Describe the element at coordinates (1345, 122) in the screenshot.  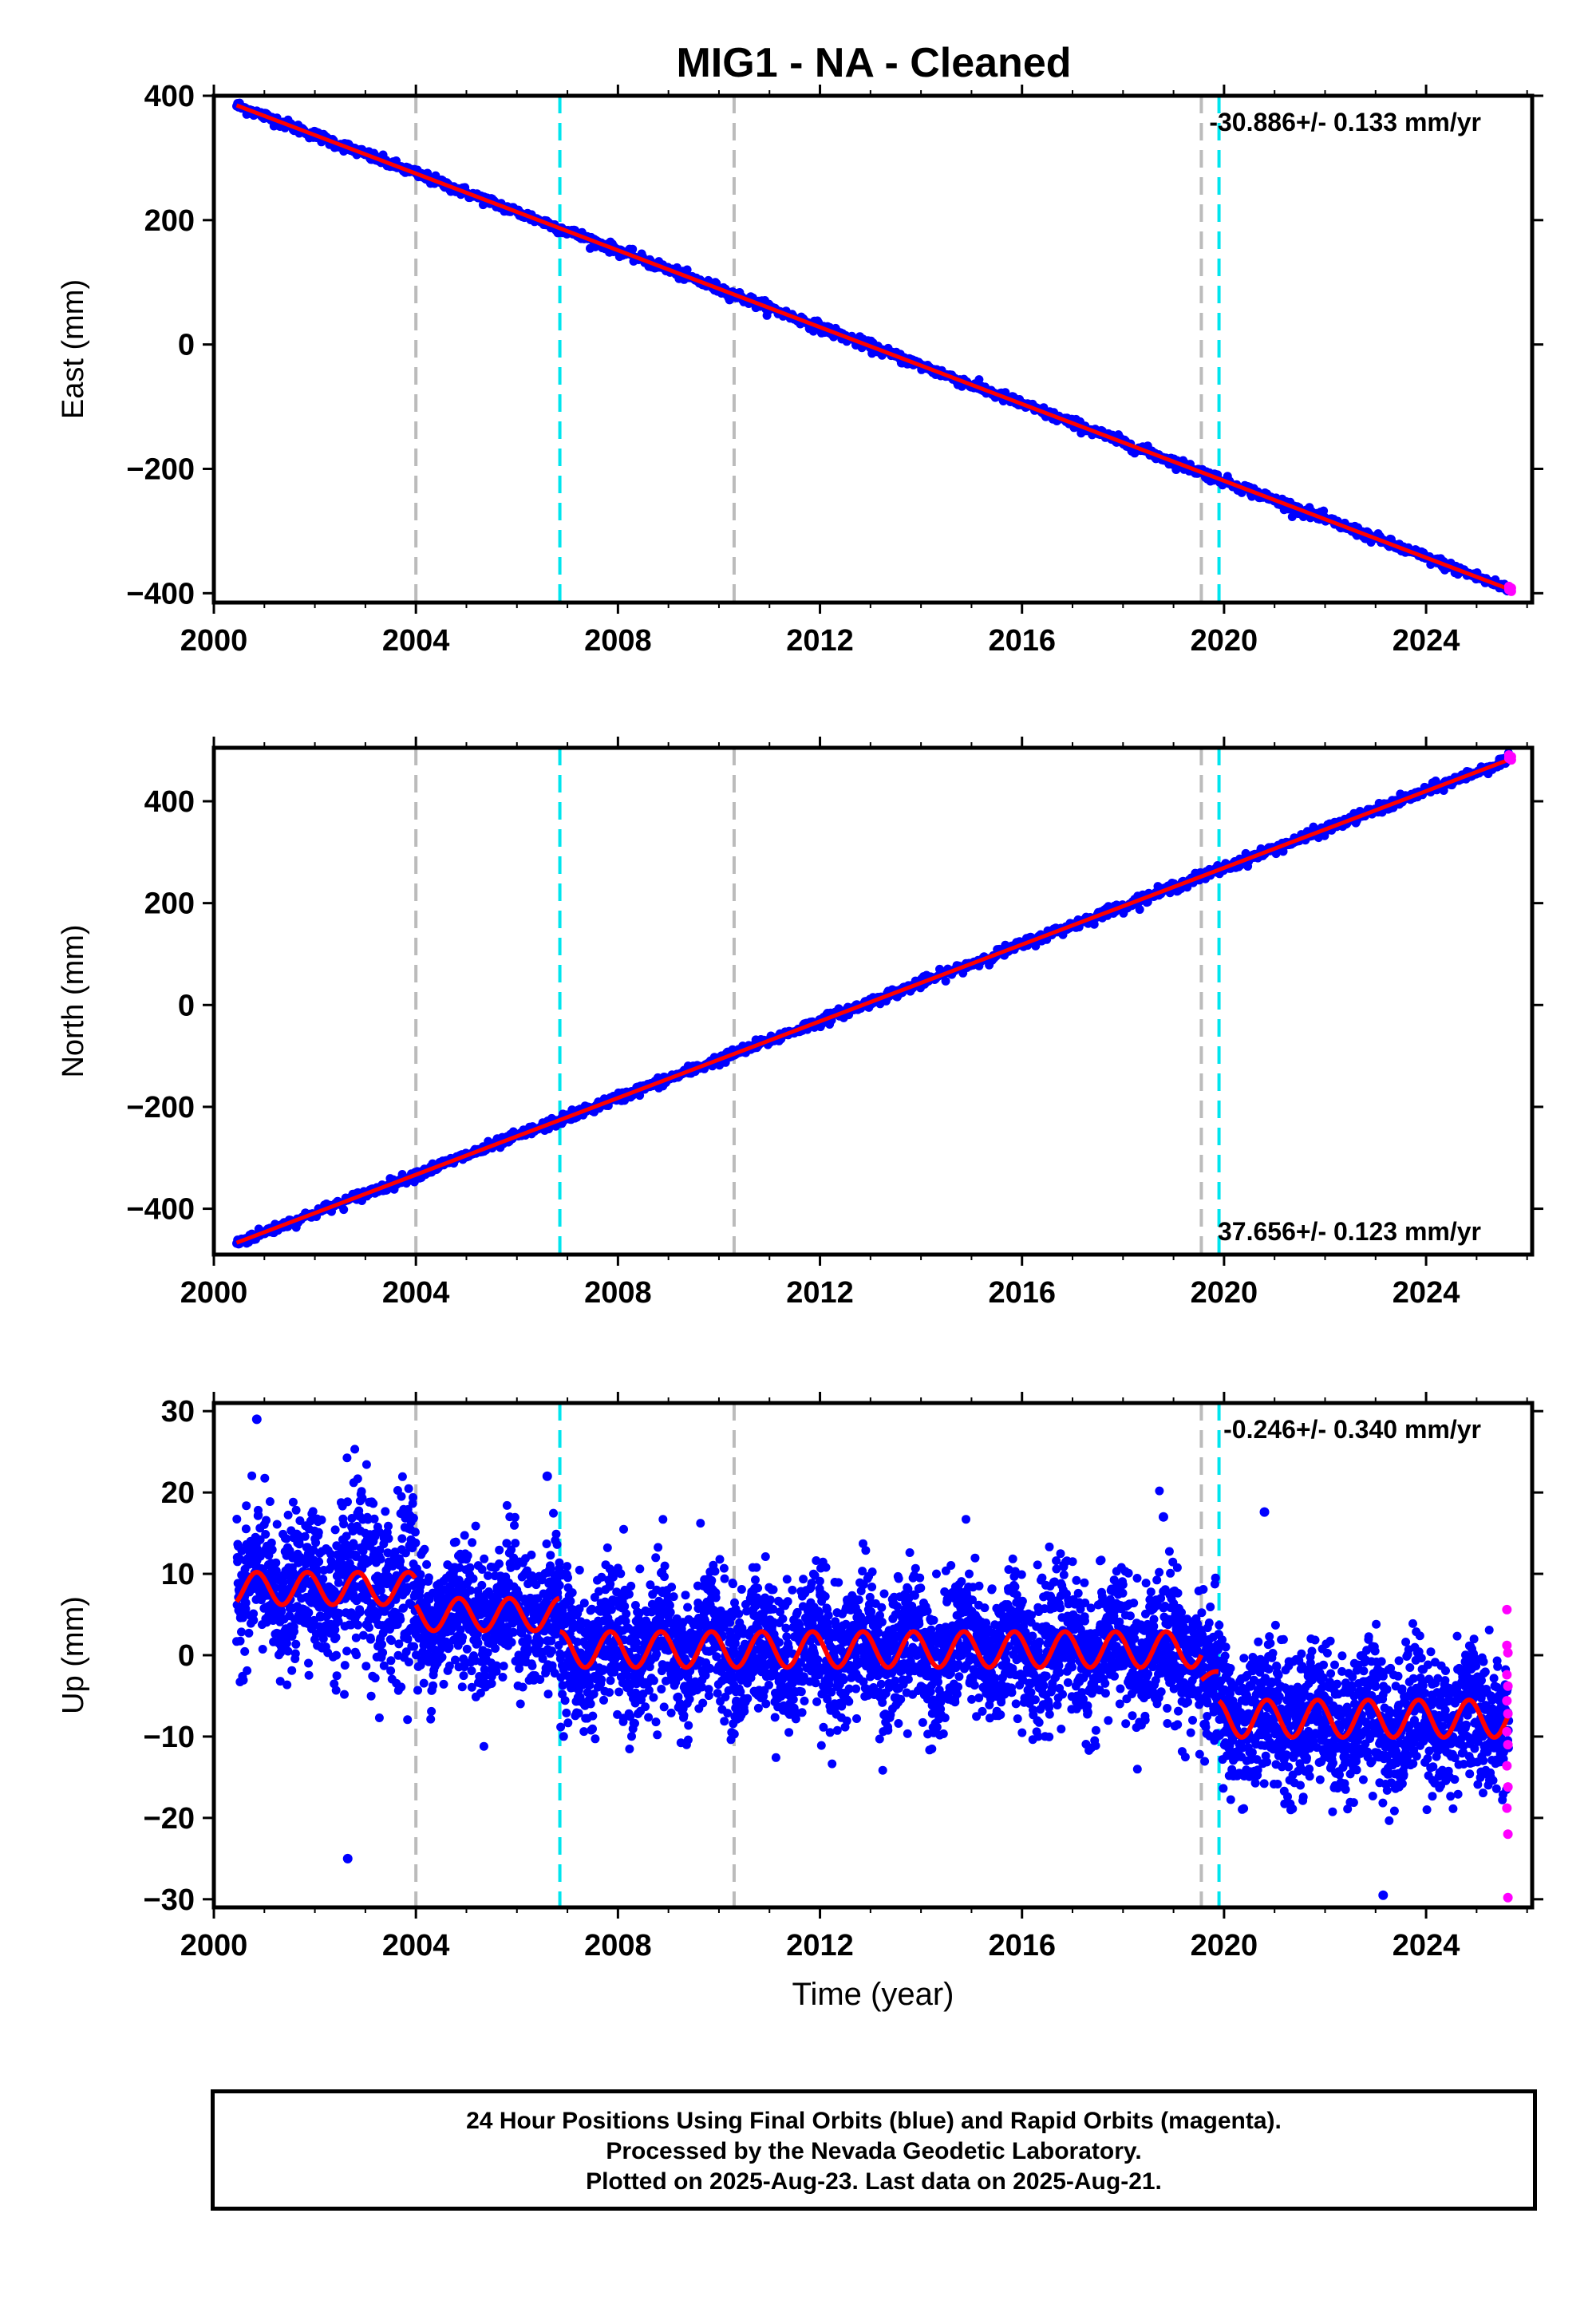
I see `velocity-rate-label: -30.886+/- 0.133 mm/yr` at that location.